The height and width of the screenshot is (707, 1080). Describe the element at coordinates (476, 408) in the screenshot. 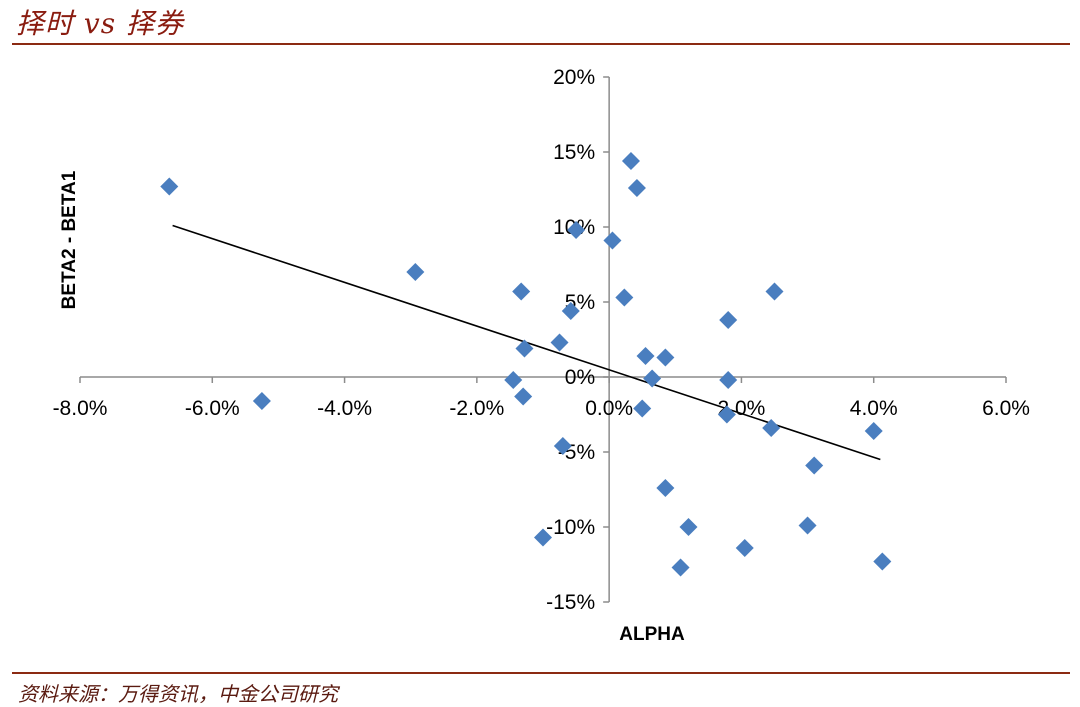

I see `x-tick-label: -2.0%` at that location.